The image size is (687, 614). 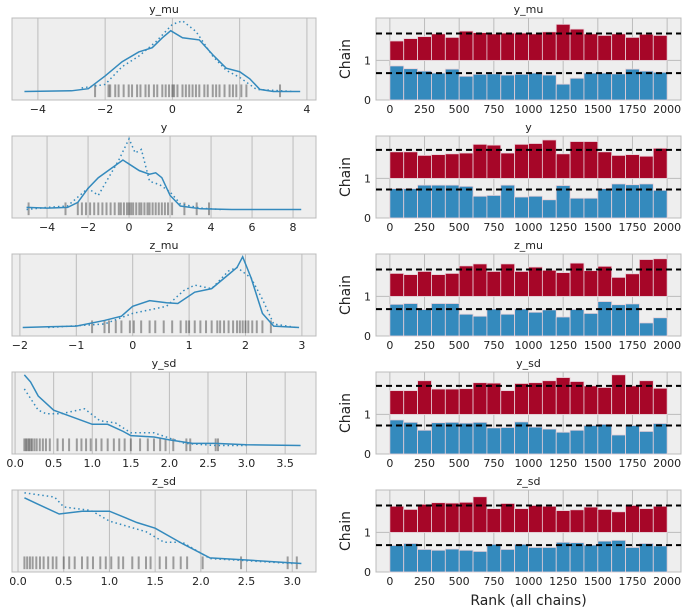 What do you see at coordinates (252, 227) in the screenshot?
I see `x-tick-label: 6` at bounding box center [252, 227].